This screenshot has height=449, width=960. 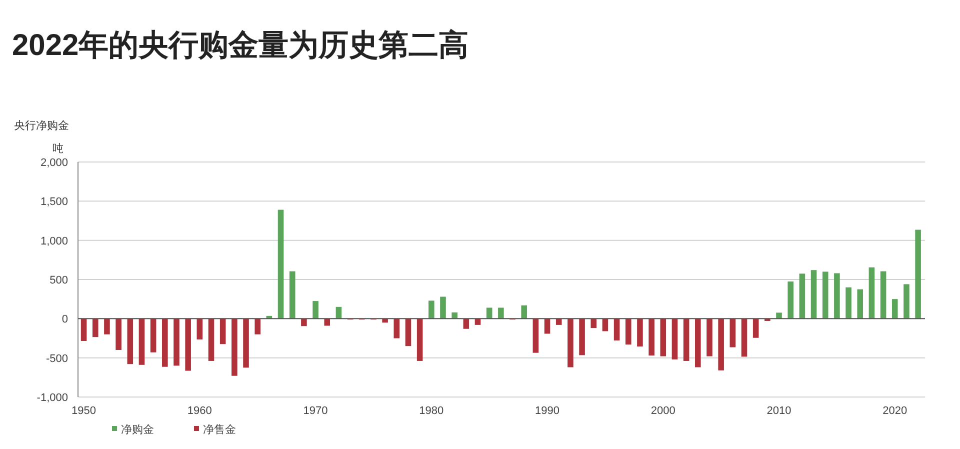 What do you see at coordinates (431, 411) in the screenshot?
I see `x-tick-label: 1980` at bounding box center [431, 411].